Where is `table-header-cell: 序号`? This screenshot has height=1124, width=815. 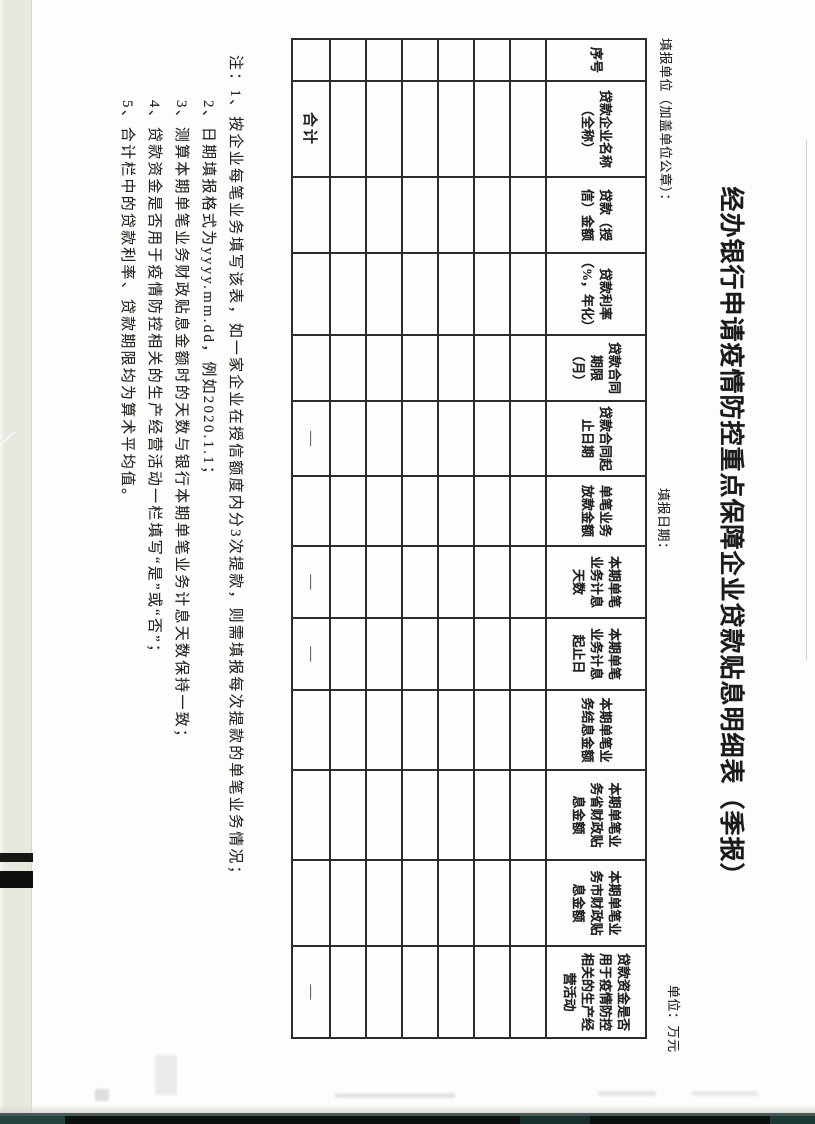 table-header-cell: 序号 is located at coordinates (596, 60).